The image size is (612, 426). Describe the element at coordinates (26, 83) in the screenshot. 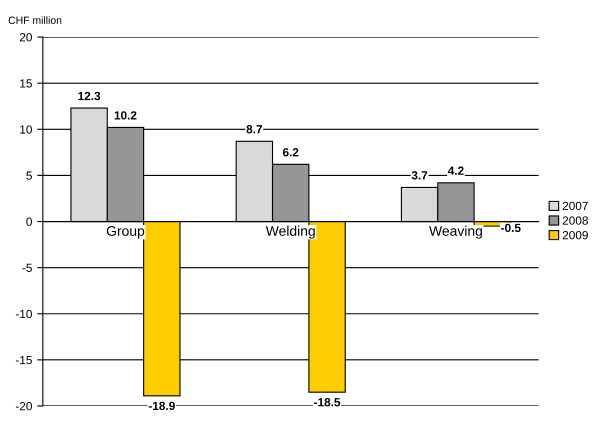

I see `y-tick-label: 15` at that location.